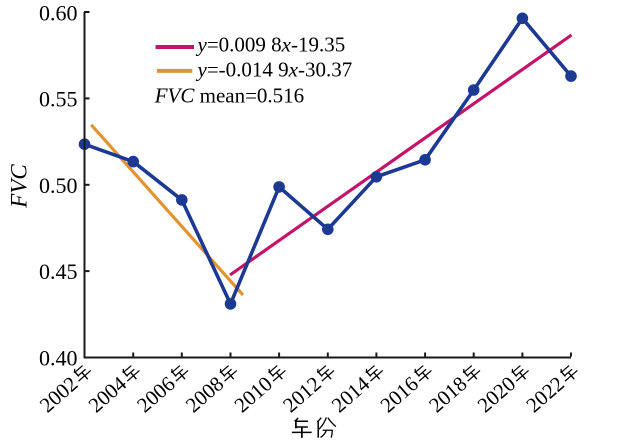  I want to click on svg-text: y=0.009 8x-19.35, so click(271, 45).